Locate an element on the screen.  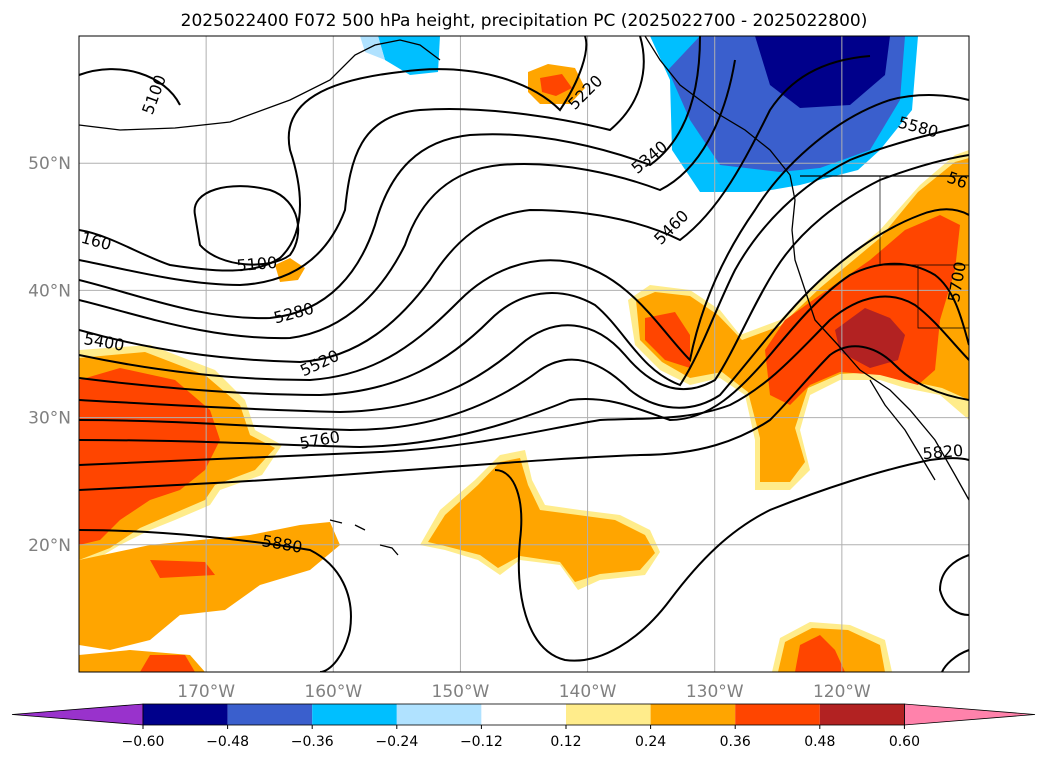
lon-tick-label: 120°W is located at coordinates (842, 692).